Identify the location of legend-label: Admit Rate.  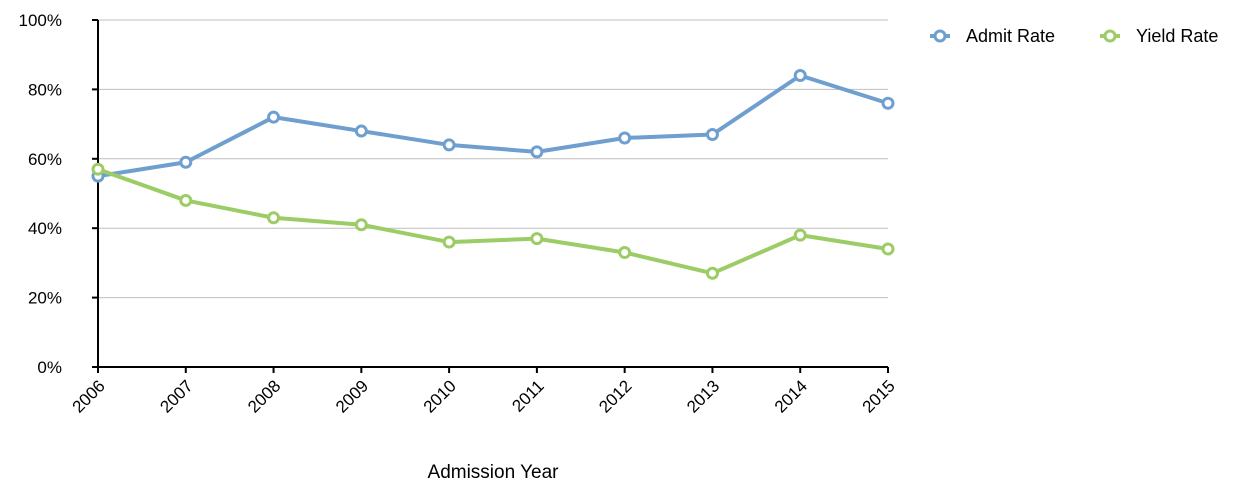
(1010, 36).